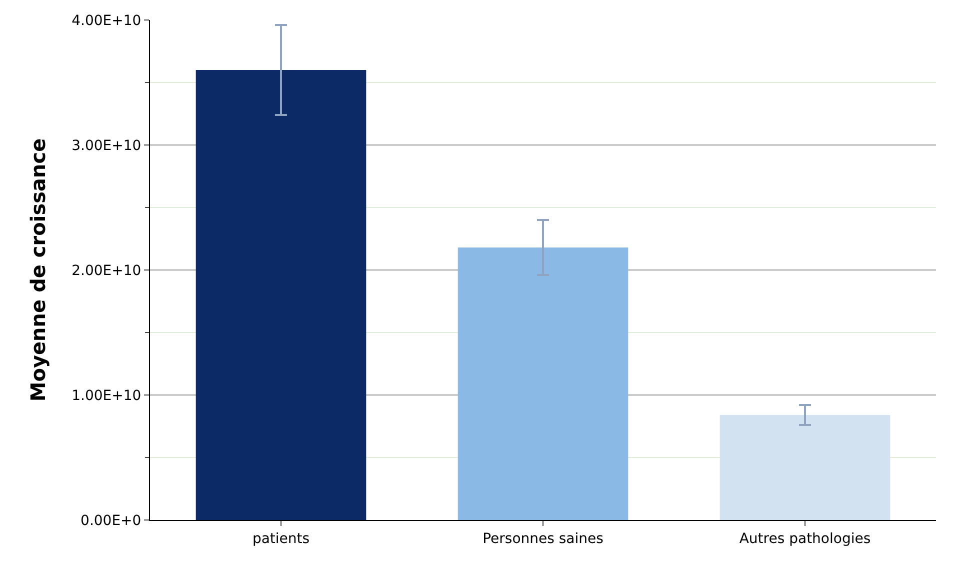  Describe the element at coordinates (805, 538) in the screenshot. I see `x-tick-label: Autres pathologies` at that location.